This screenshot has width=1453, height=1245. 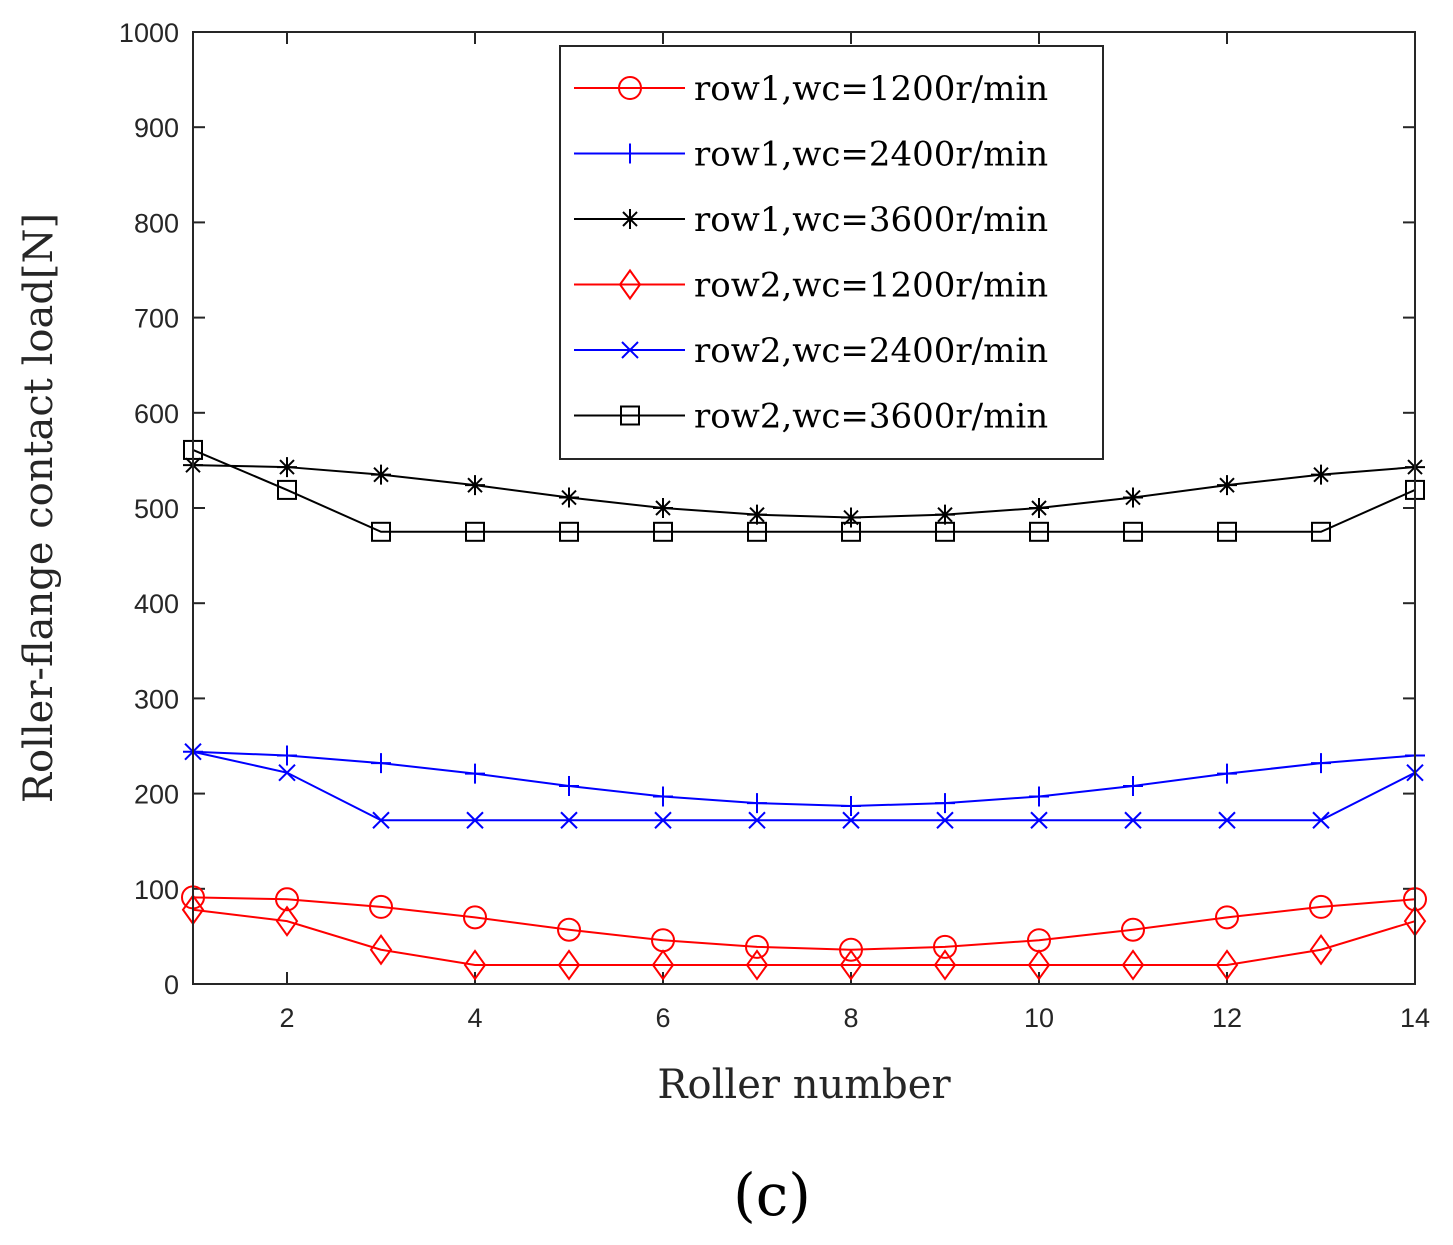 I want to click on y-tick-label: 200, so click(x=156, y=795).